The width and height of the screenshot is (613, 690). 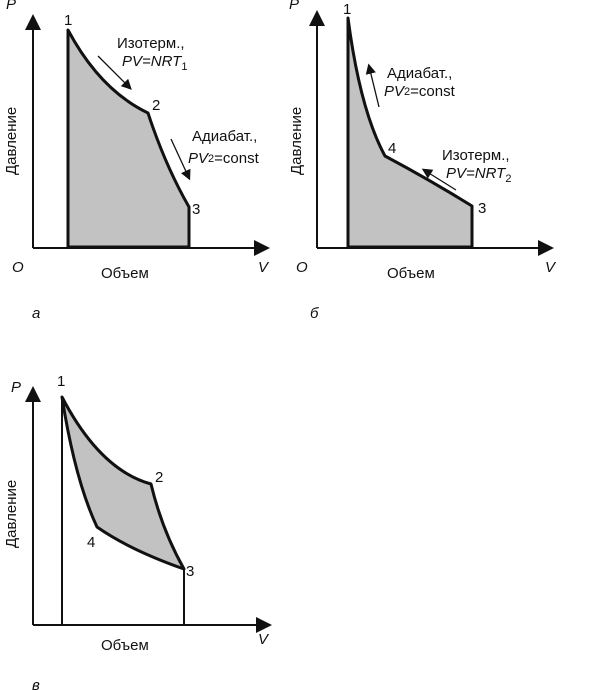 I want to click on panel-label-c: в, so click(x=36, y=683).